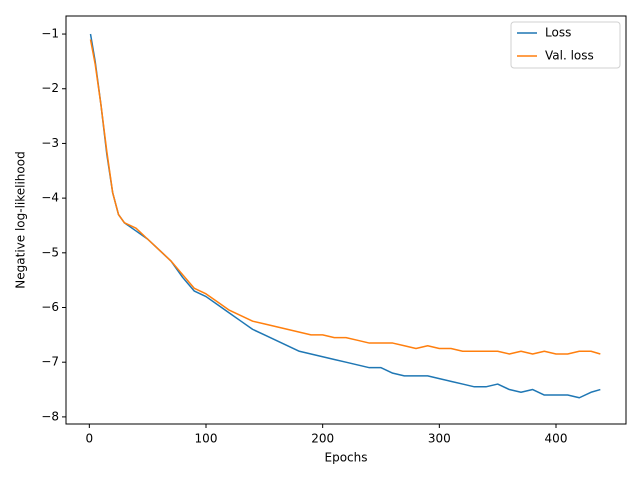  Describe the element at coordinates (50, 252) in the screenshot. I see `y-tick-label: −5` at that location.